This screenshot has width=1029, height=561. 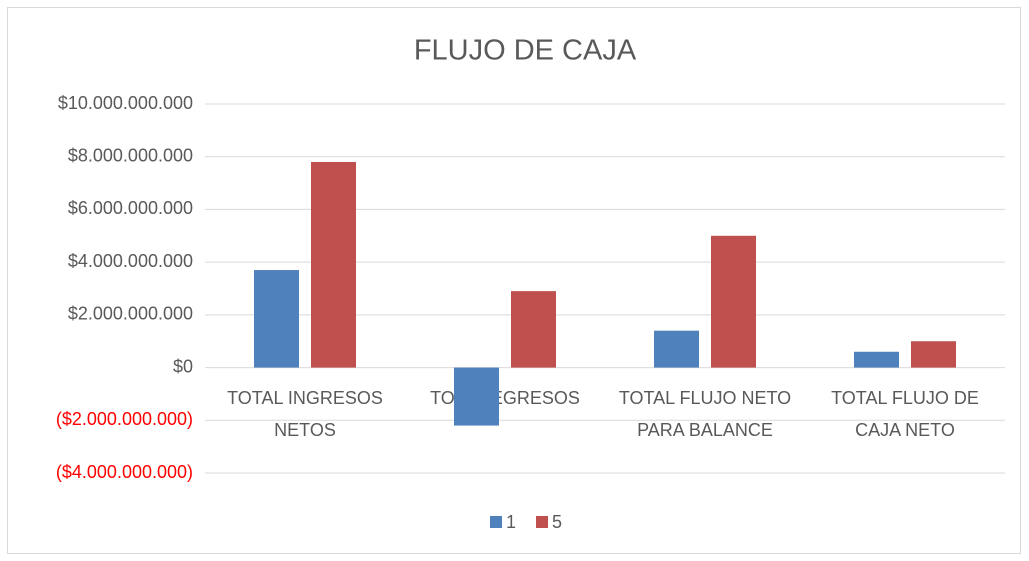 I want to click on x-tick-label-box: TOTAL EGRESOS, so click(x=505, y=397).